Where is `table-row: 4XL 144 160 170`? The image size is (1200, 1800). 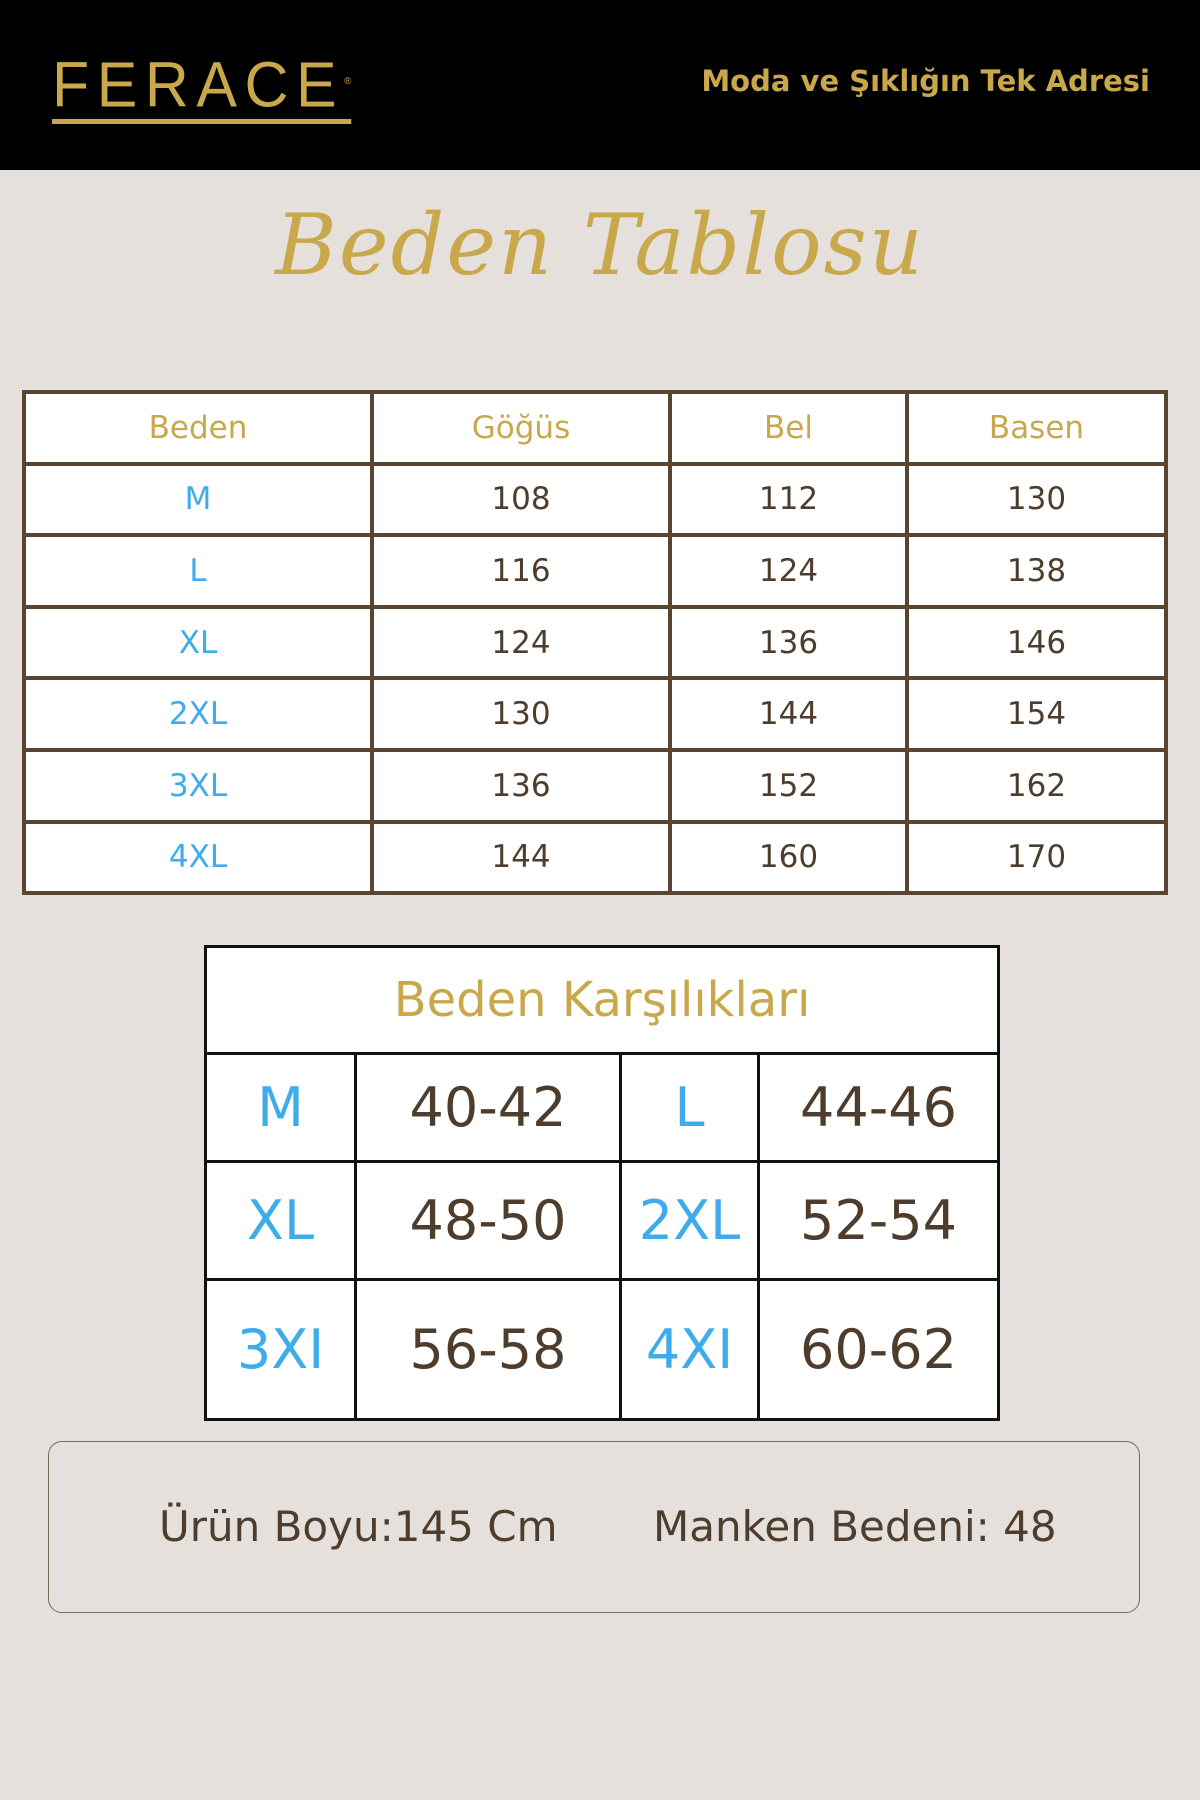 table-row: 4XL 144 160 170 is located at coordinates (595, 857).